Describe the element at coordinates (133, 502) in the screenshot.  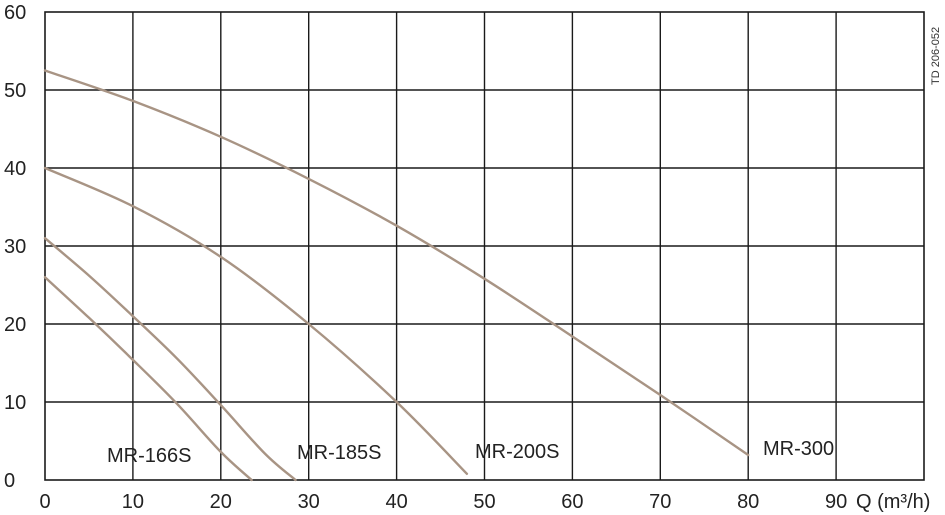
I see `x-tick-label: 10` at that location.